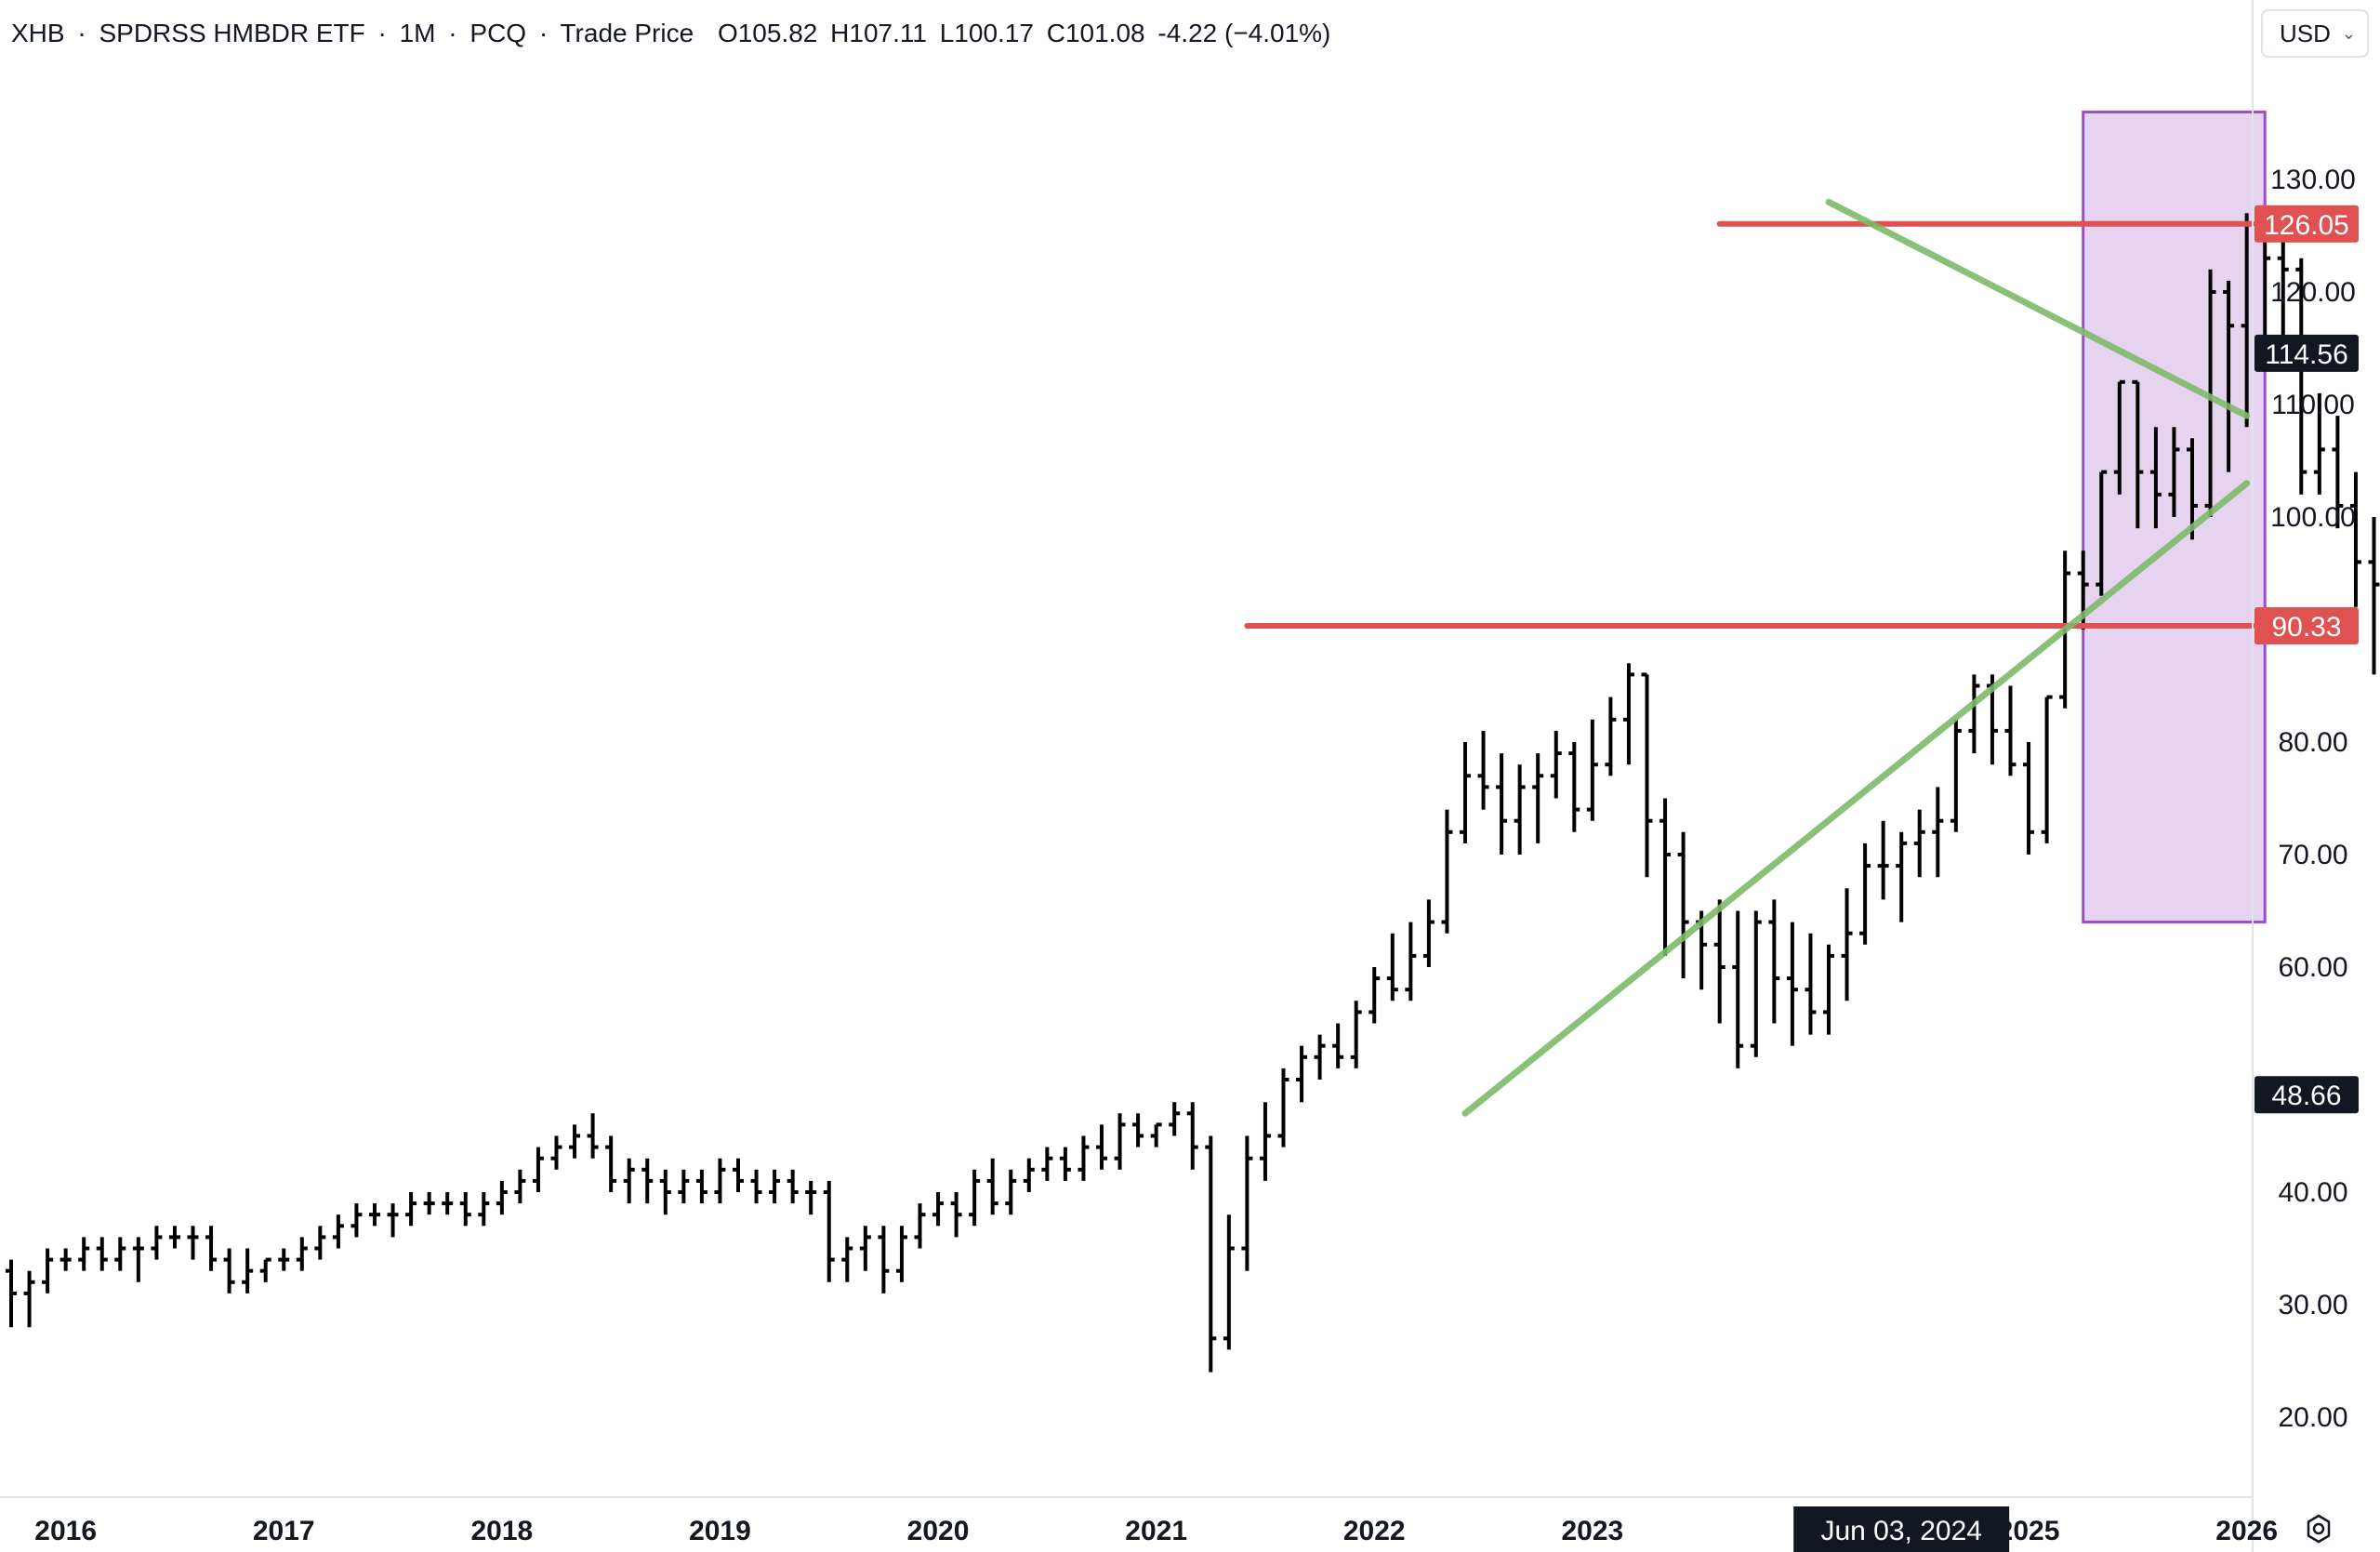 The height and width of the screenshot is (1552, 2380). Describe the element at coordinates (2246, 1531) in the screenshot. I see `x-tick-label: 2026` at that location.